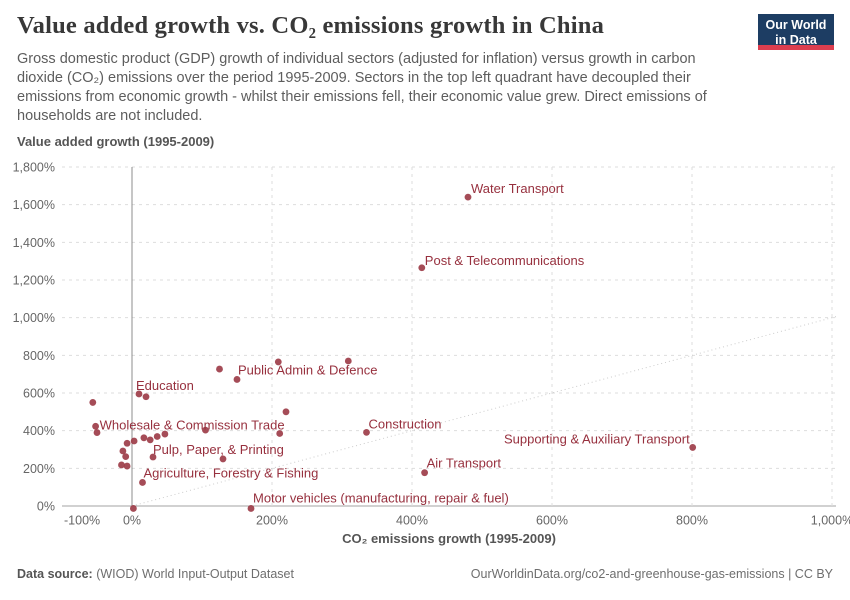  What do you see at coordinates (82, 521) in the screenshot?
I see `x-tick-label: -100%` at bounding box center [82, 521].